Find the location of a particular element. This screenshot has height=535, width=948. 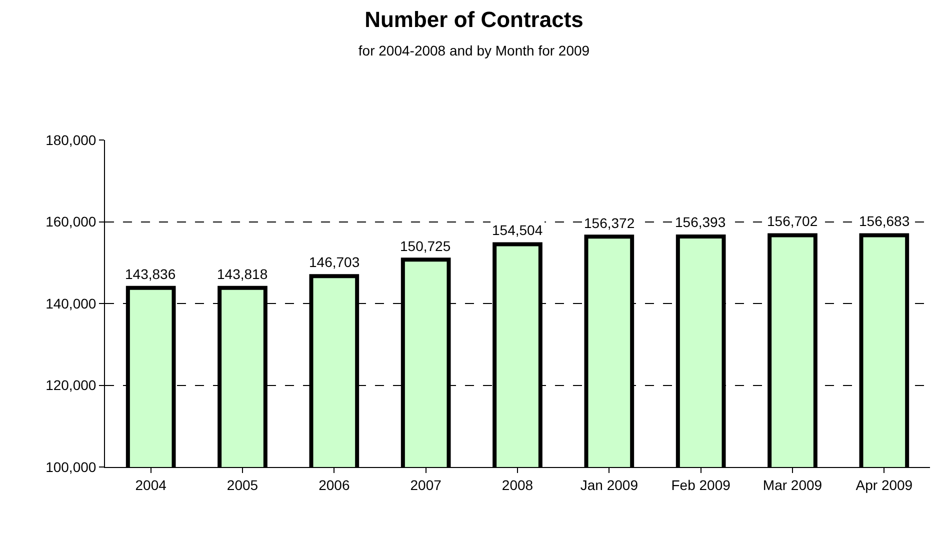

data-label: 150,725 is located at coordinates (425, 246).